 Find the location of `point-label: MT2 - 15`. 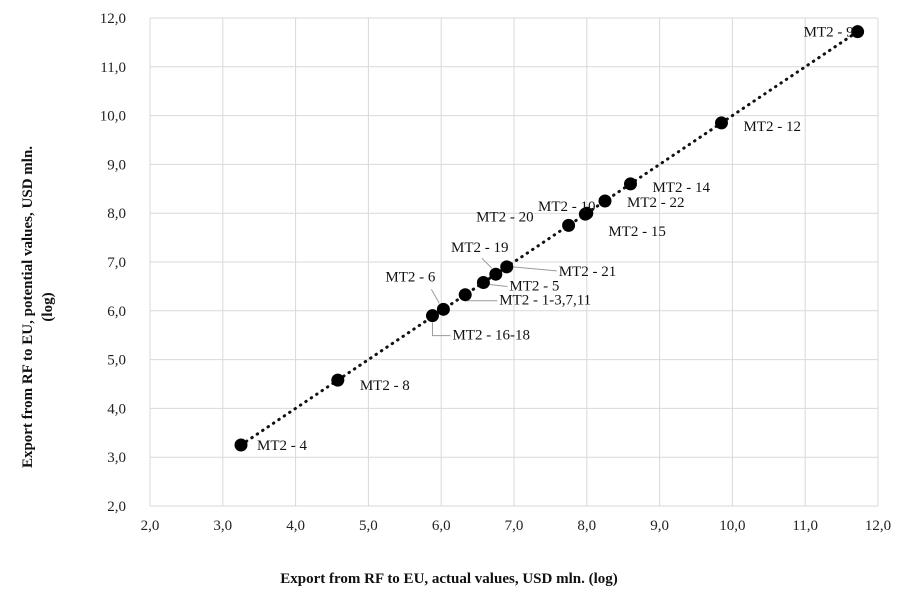

point-label: MT2 - 15 is located at coordinates (637, 232).